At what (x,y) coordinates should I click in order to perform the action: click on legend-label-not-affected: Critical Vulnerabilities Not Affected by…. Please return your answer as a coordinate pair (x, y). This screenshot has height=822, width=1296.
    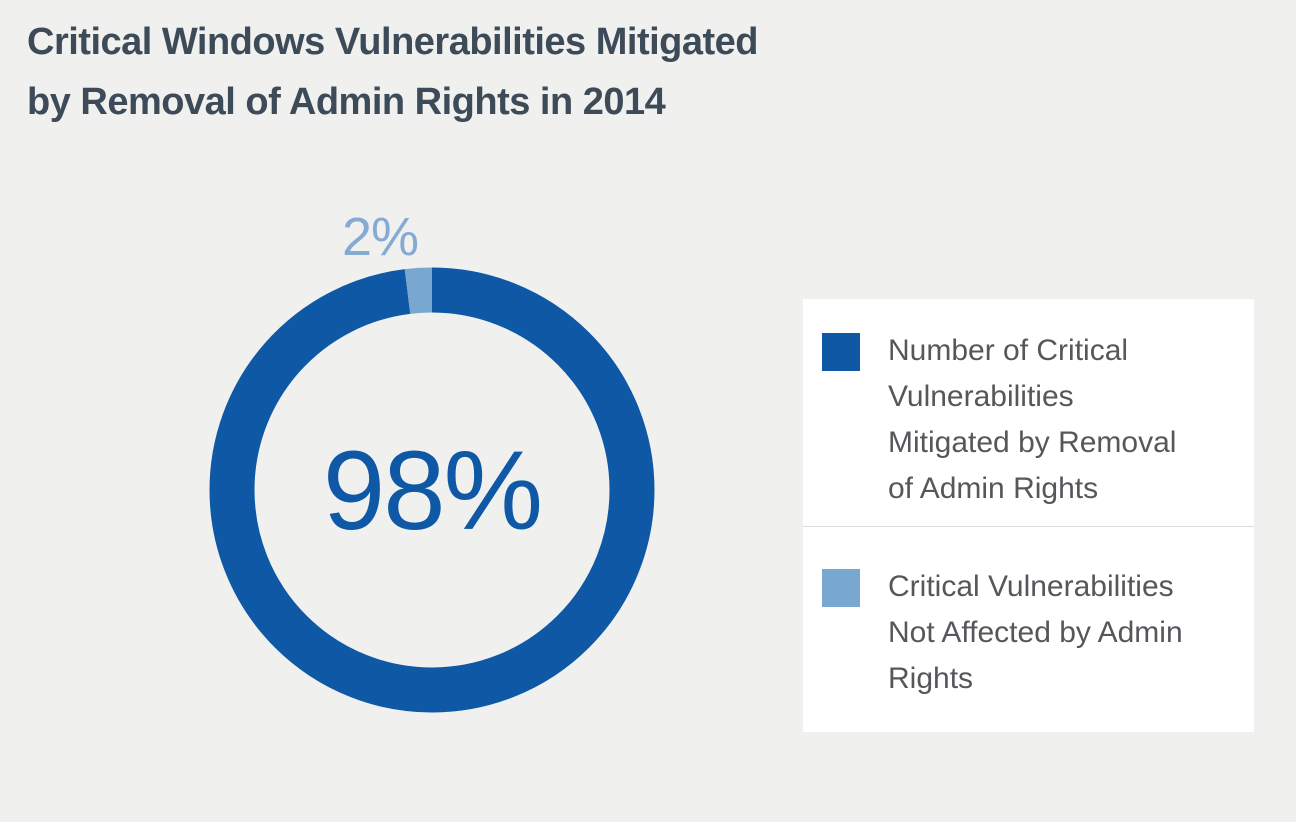
    Looking at the image, I should click on (1035, 632).